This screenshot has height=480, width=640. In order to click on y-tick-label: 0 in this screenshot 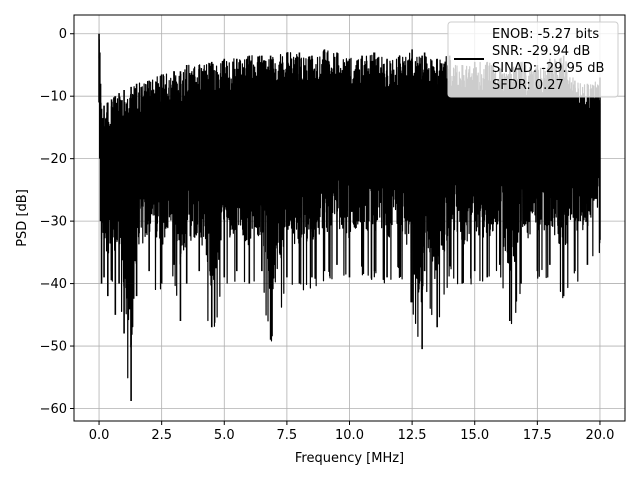, I will do `click(63, 34)`.